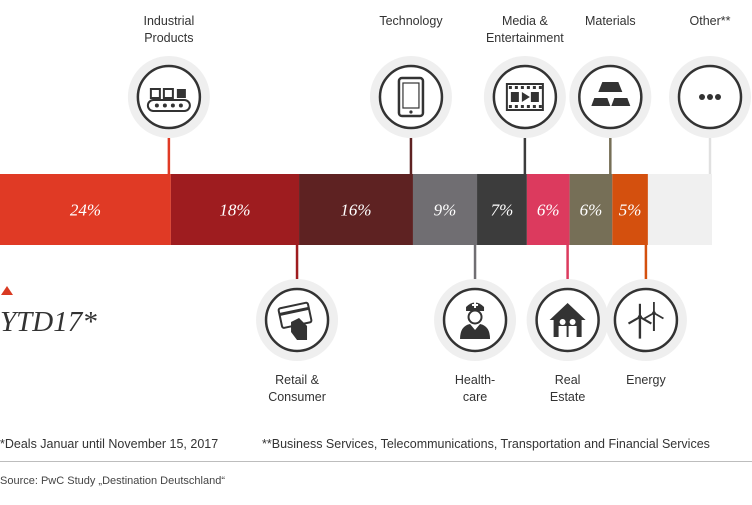 The image size is (752, 505). I want to click on ytd-marker-triangle, so click(7, 290).